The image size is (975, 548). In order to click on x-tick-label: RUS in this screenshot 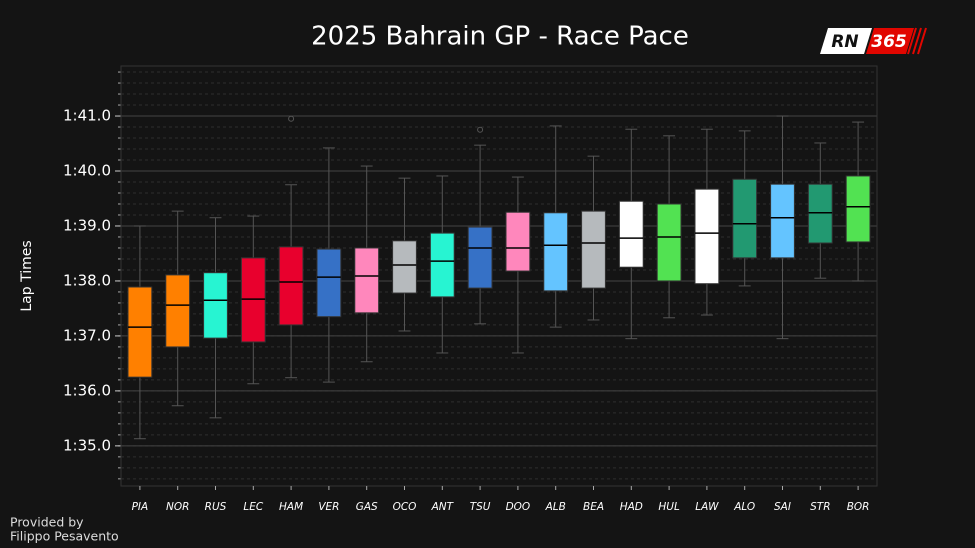, I will do `click(216, 507)`.